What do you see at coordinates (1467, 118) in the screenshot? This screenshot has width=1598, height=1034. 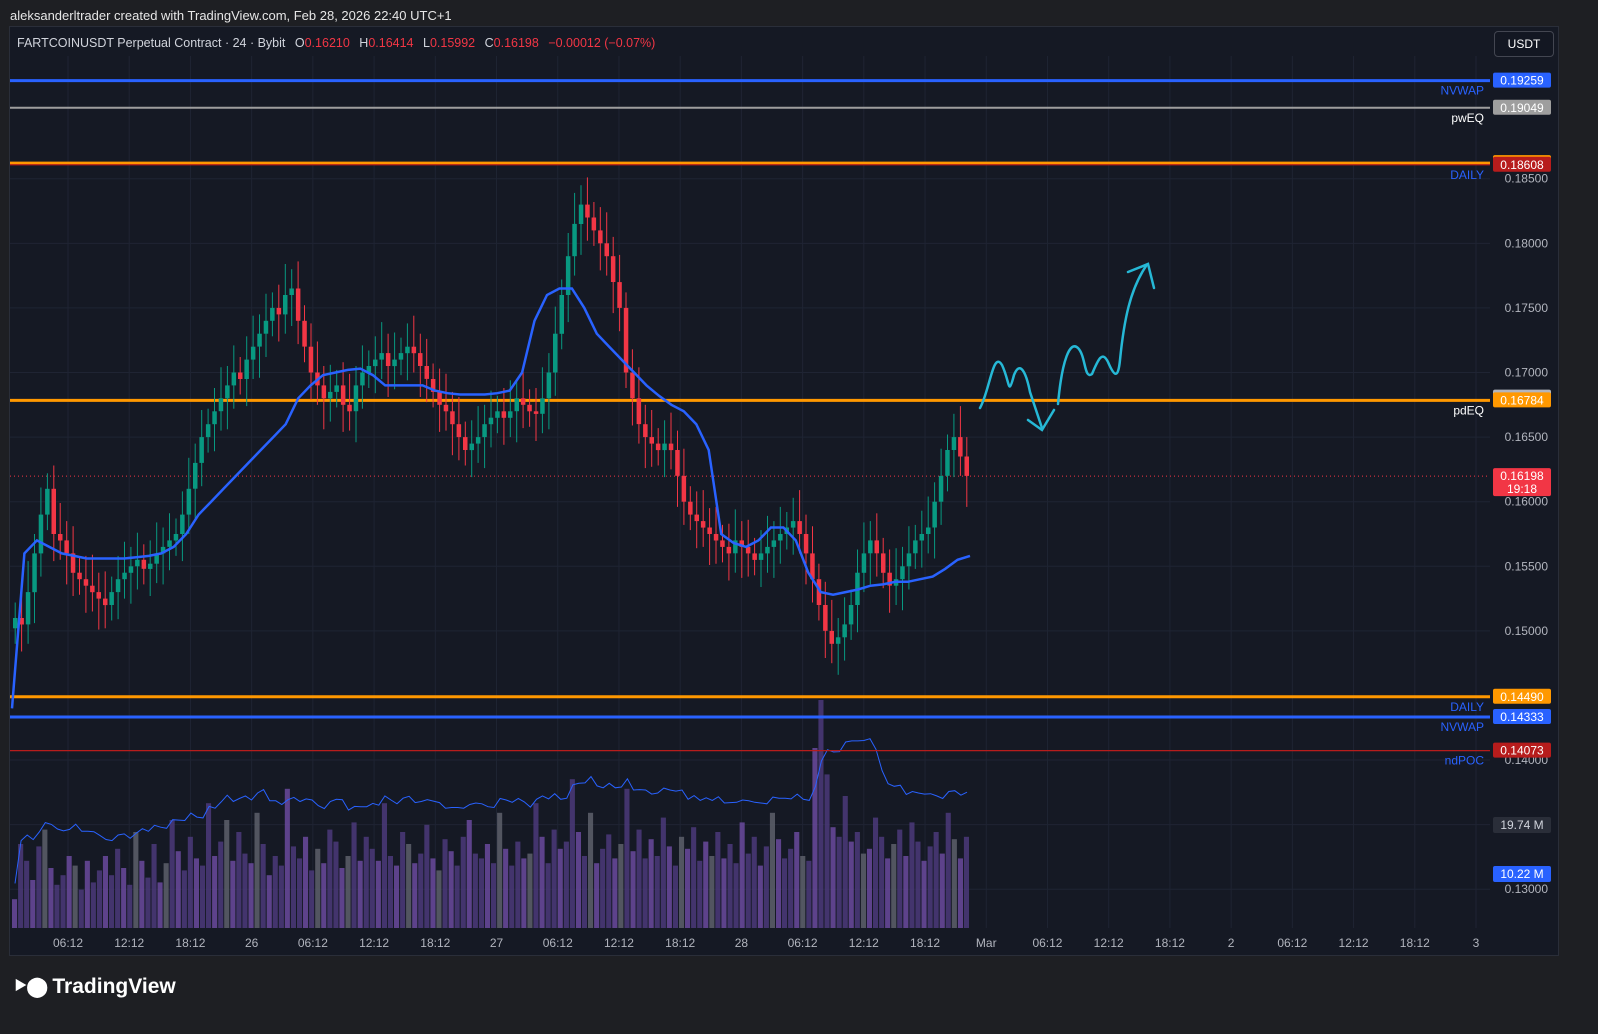 I see `level-name: pwEQ` at bounding box center [1467, 118].